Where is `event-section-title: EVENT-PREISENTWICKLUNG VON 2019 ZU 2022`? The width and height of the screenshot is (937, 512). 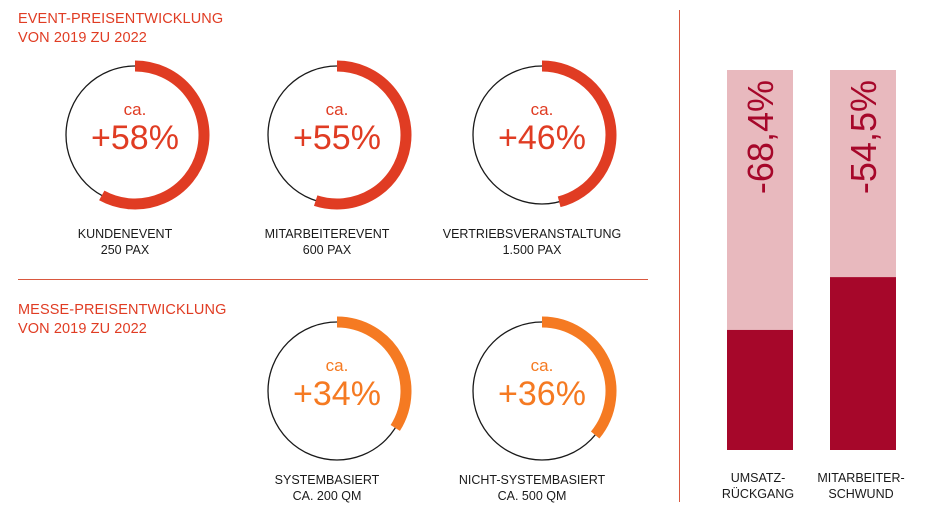 event-section-title: EVENT-PREISENTWICKLUNG VON 2019 ZU 2022 is located at coordinates (120, 29).